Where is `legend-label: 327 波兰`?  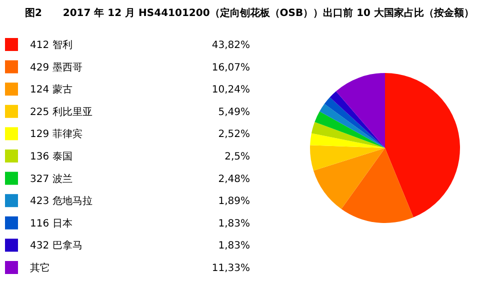 legend-label: 327 波兰 is located at coordinates (51, 178).